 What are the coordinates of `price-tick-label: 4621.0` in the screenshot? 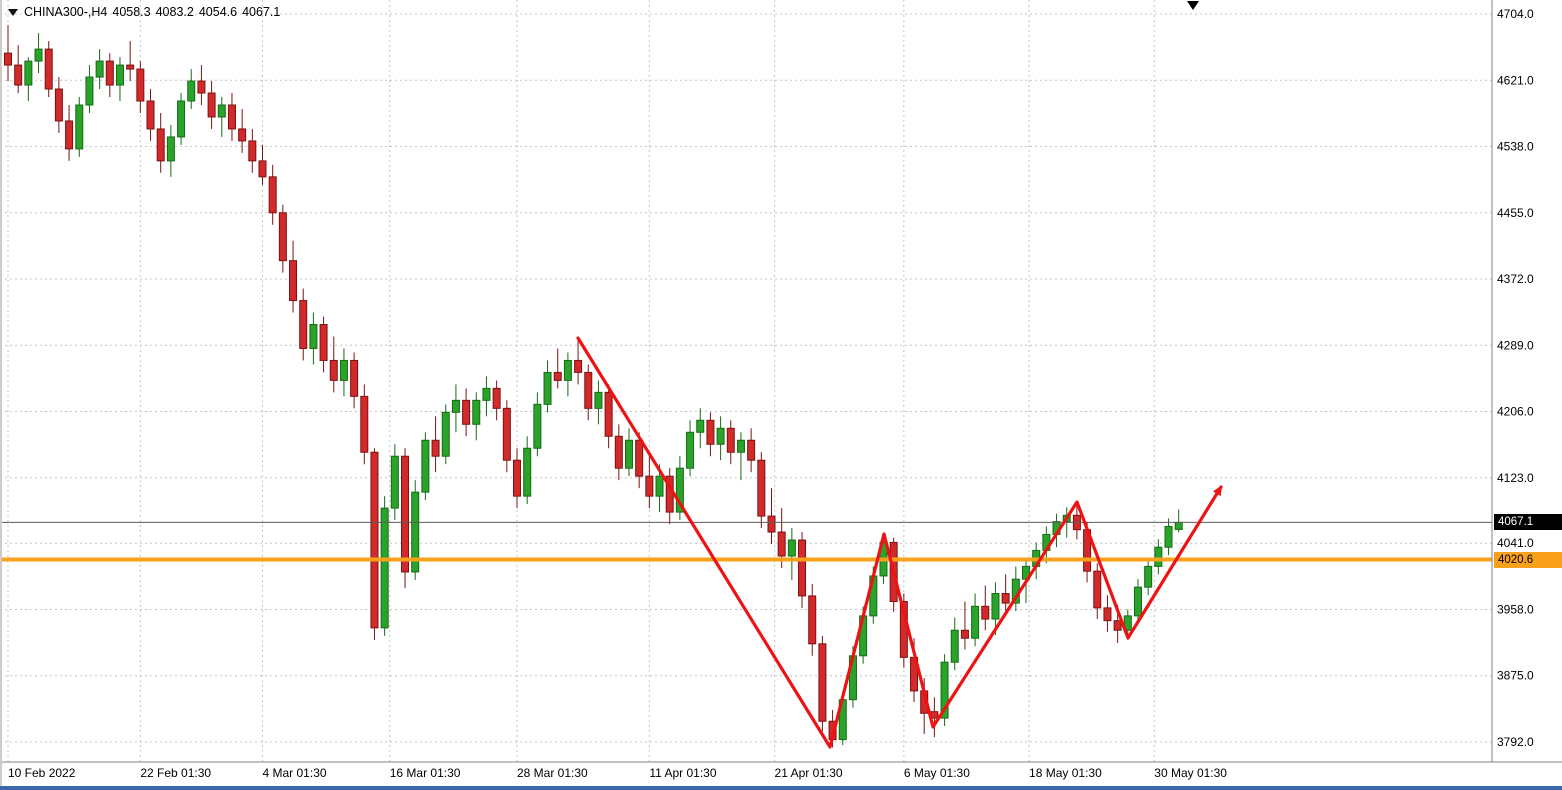 It's located at (1515, 80).